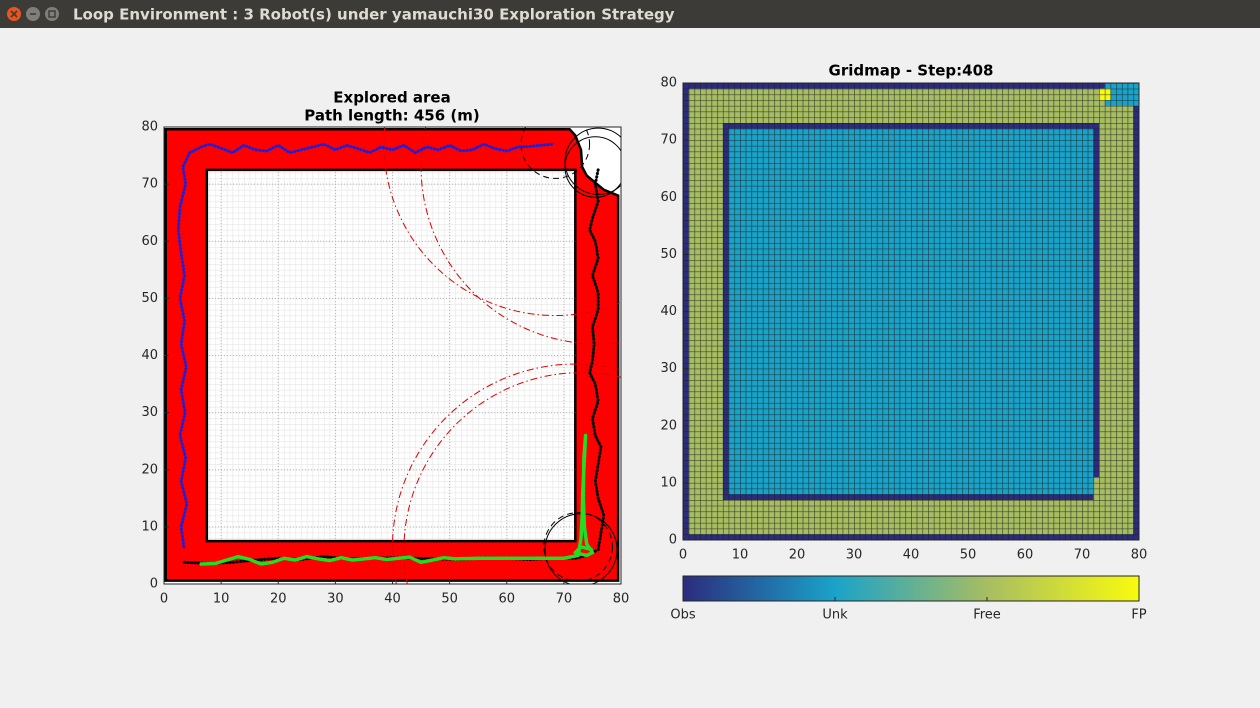 This screenshot has width=1260, height=708. Describe the element at coordinates (391, 98) in the screenshot. I see `chart-title: Explored area` at that location.